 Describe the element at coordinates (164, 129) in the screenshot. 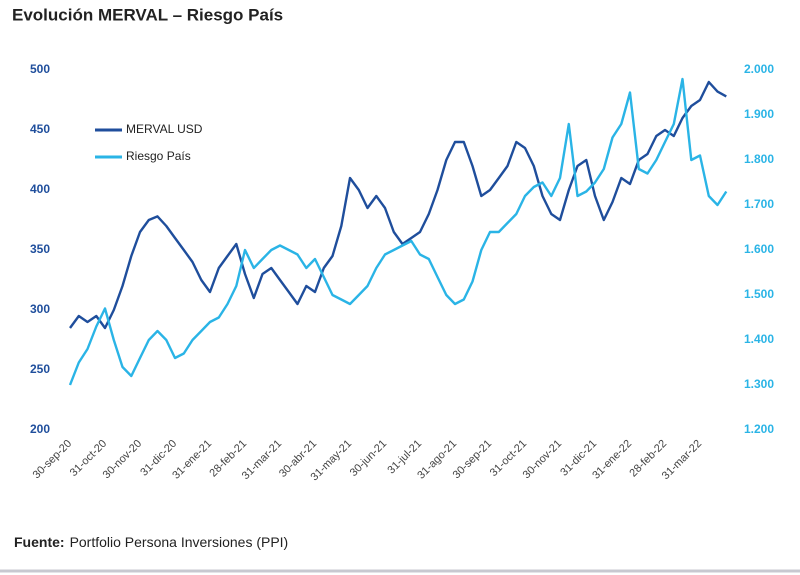

I see `legend-label: MERVAL USD` at that location.